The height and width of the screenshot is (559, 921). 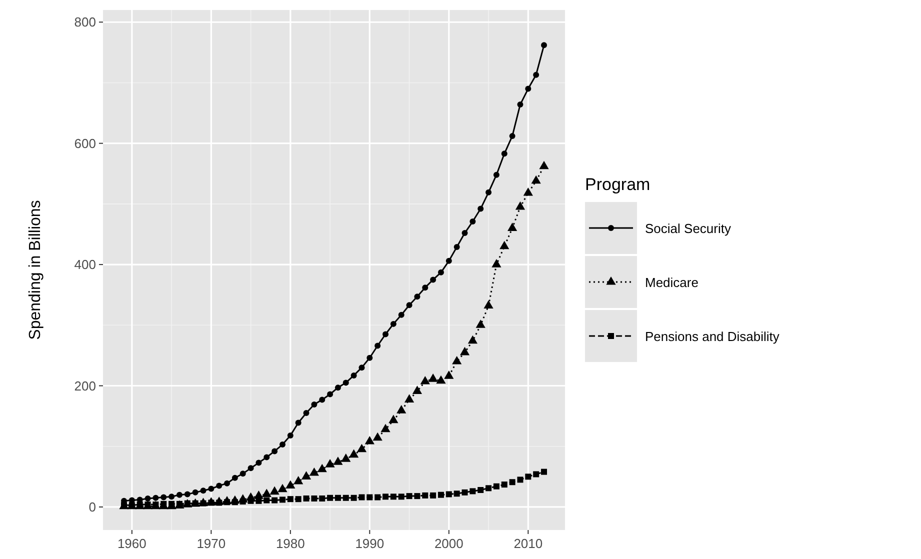 I want to click on x-tick-label: 1970, so click(x=211, y=543).